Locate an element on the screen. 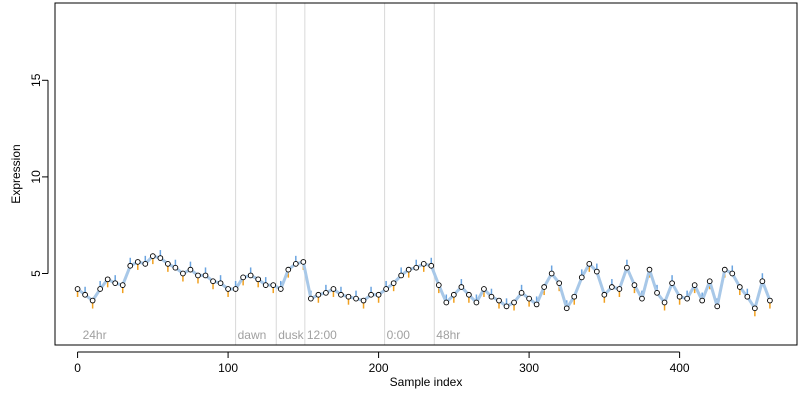 The image size is (800, 400). residual-segments is located at coordinates (423, 283).